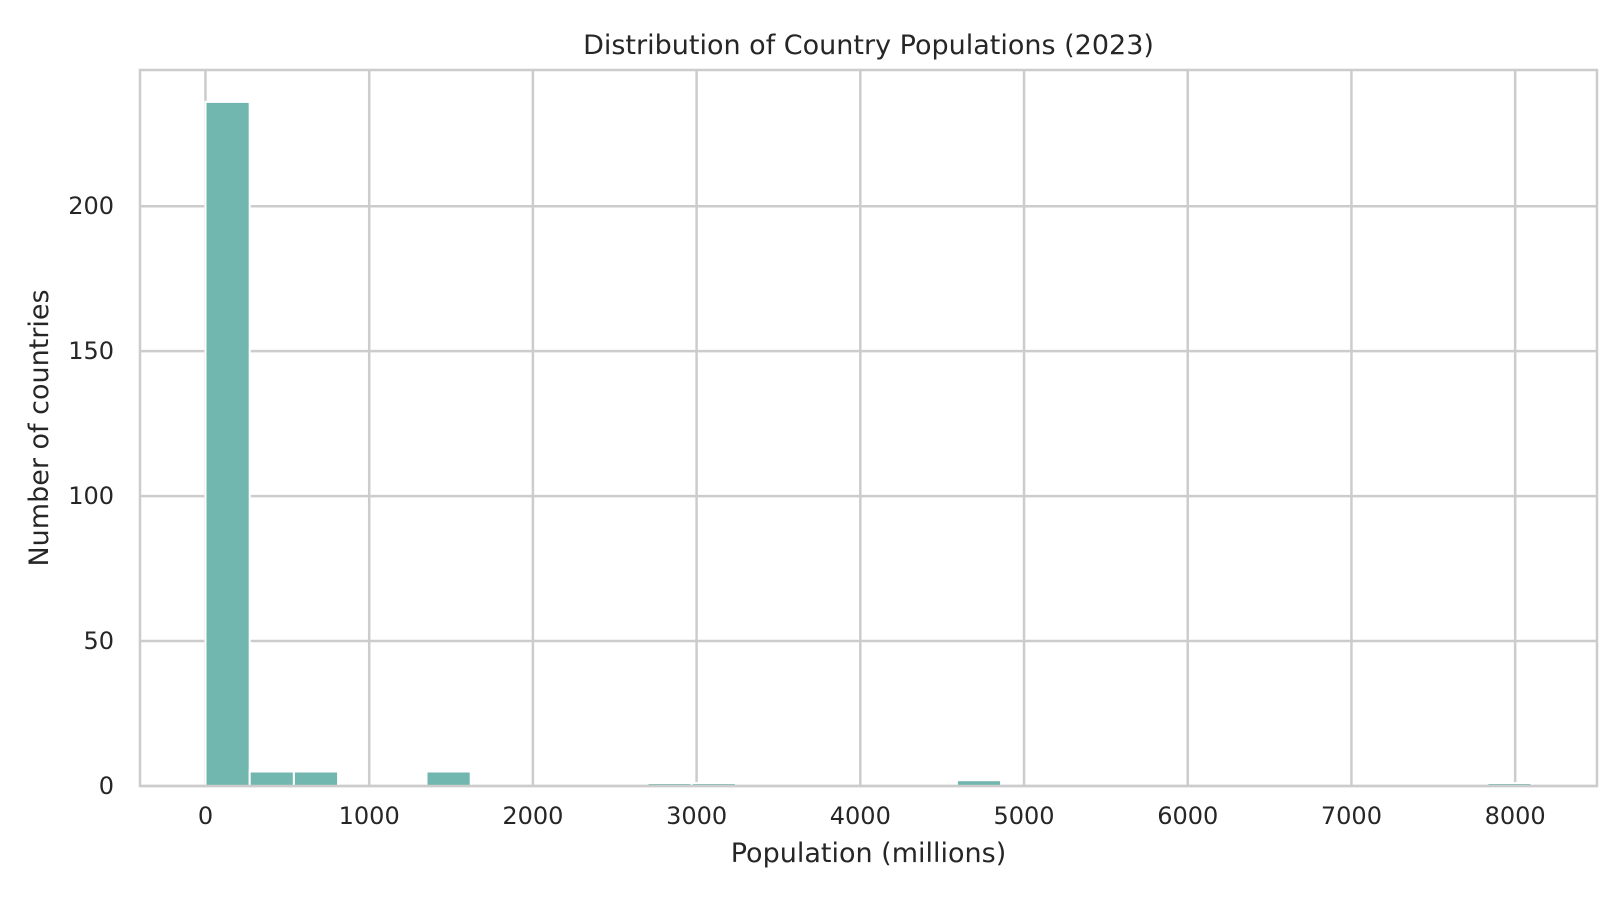 This screenshot has height=904, width=1620. I want to click on y-tick-label: 200, so click(91, 206).